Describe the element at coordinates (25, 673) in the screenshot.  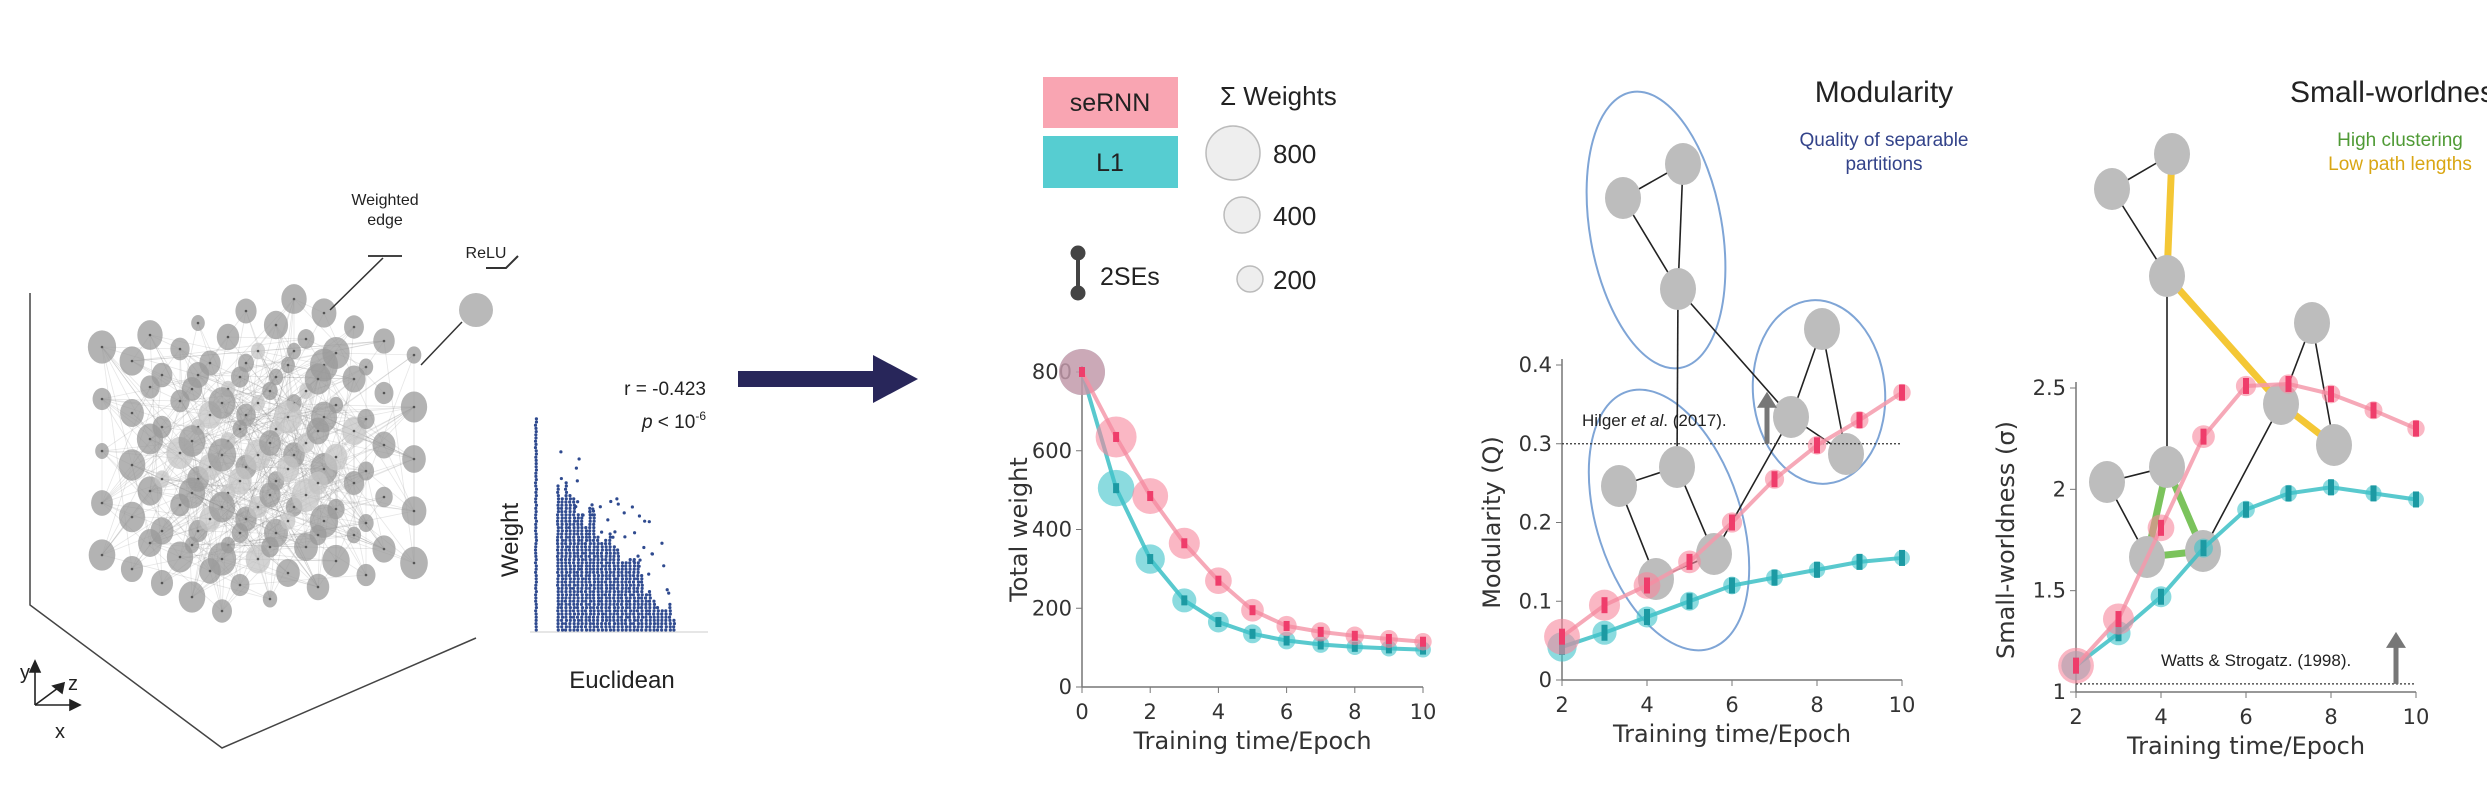
I see `axis-y-label: y` at that location.